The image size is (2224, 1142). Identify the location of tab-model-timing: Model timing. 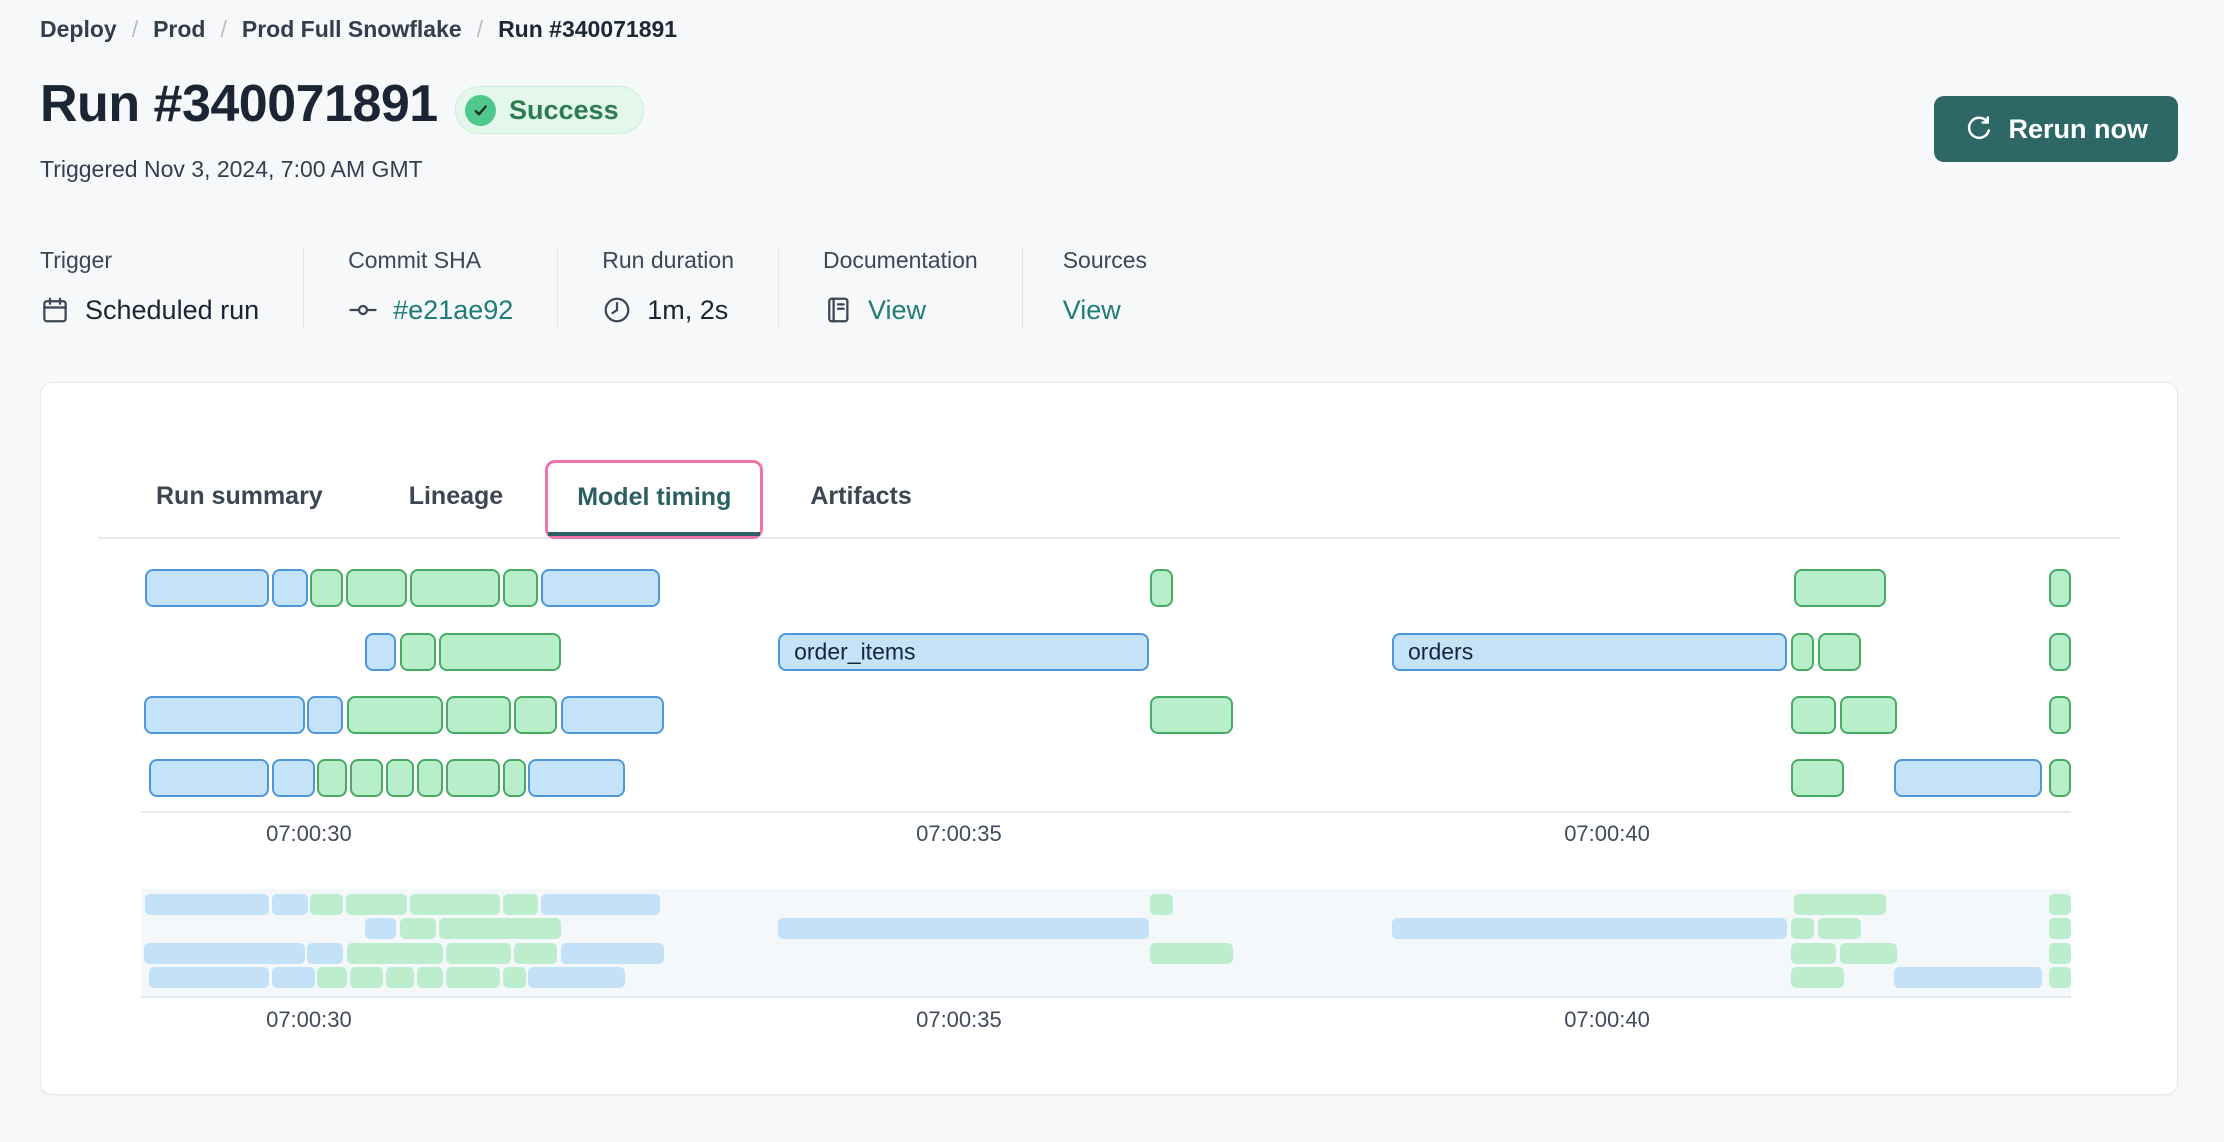
(654, 499).